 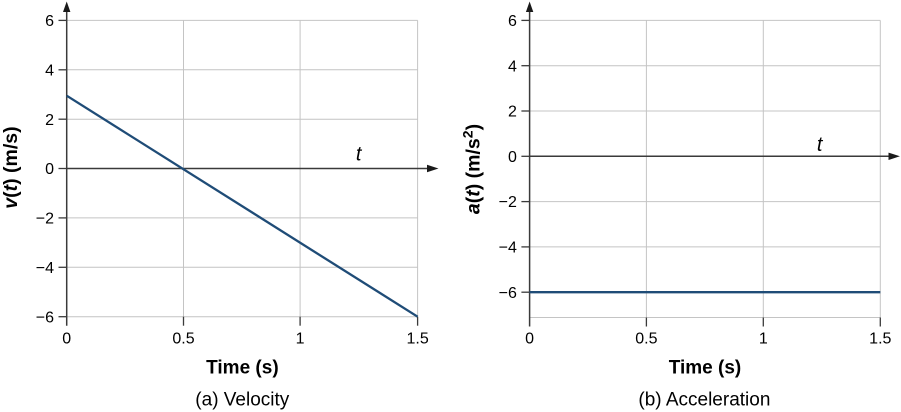 What do you see at coordinates (242, 400) in the screenshot?
I see `svg-text: (a) Velocity` at bounding box center [242, 400].